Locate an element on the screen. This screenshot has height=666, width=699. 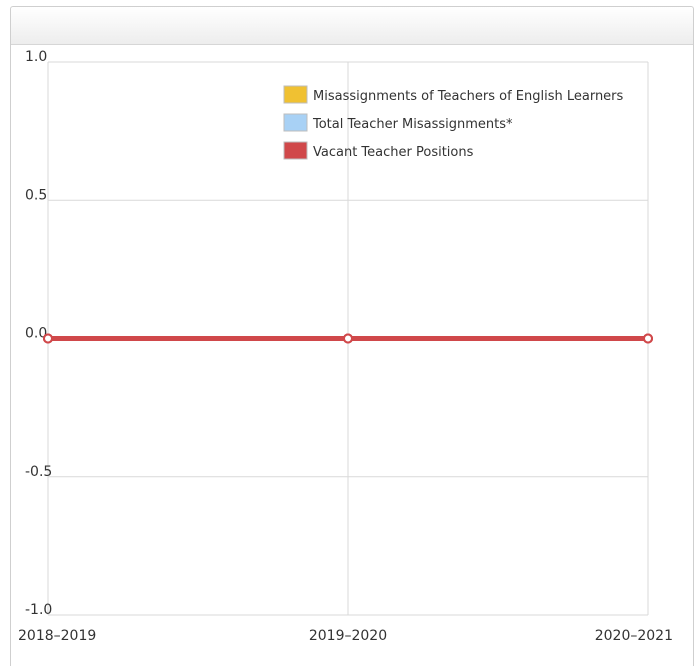
y-tick-label: -1.0 is located at coordinates (38, 610).